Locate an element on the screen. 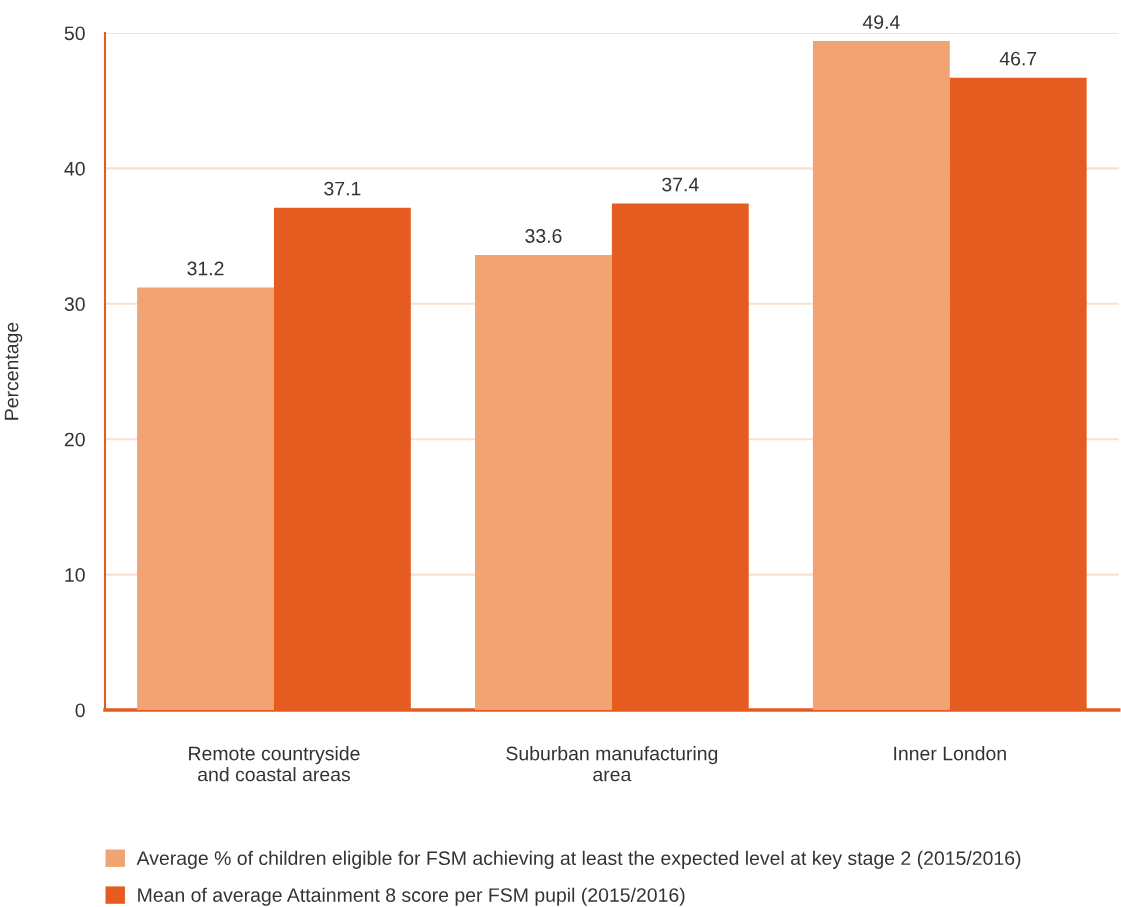  y-tick-label: 0 is located at coordinates (80, 710).